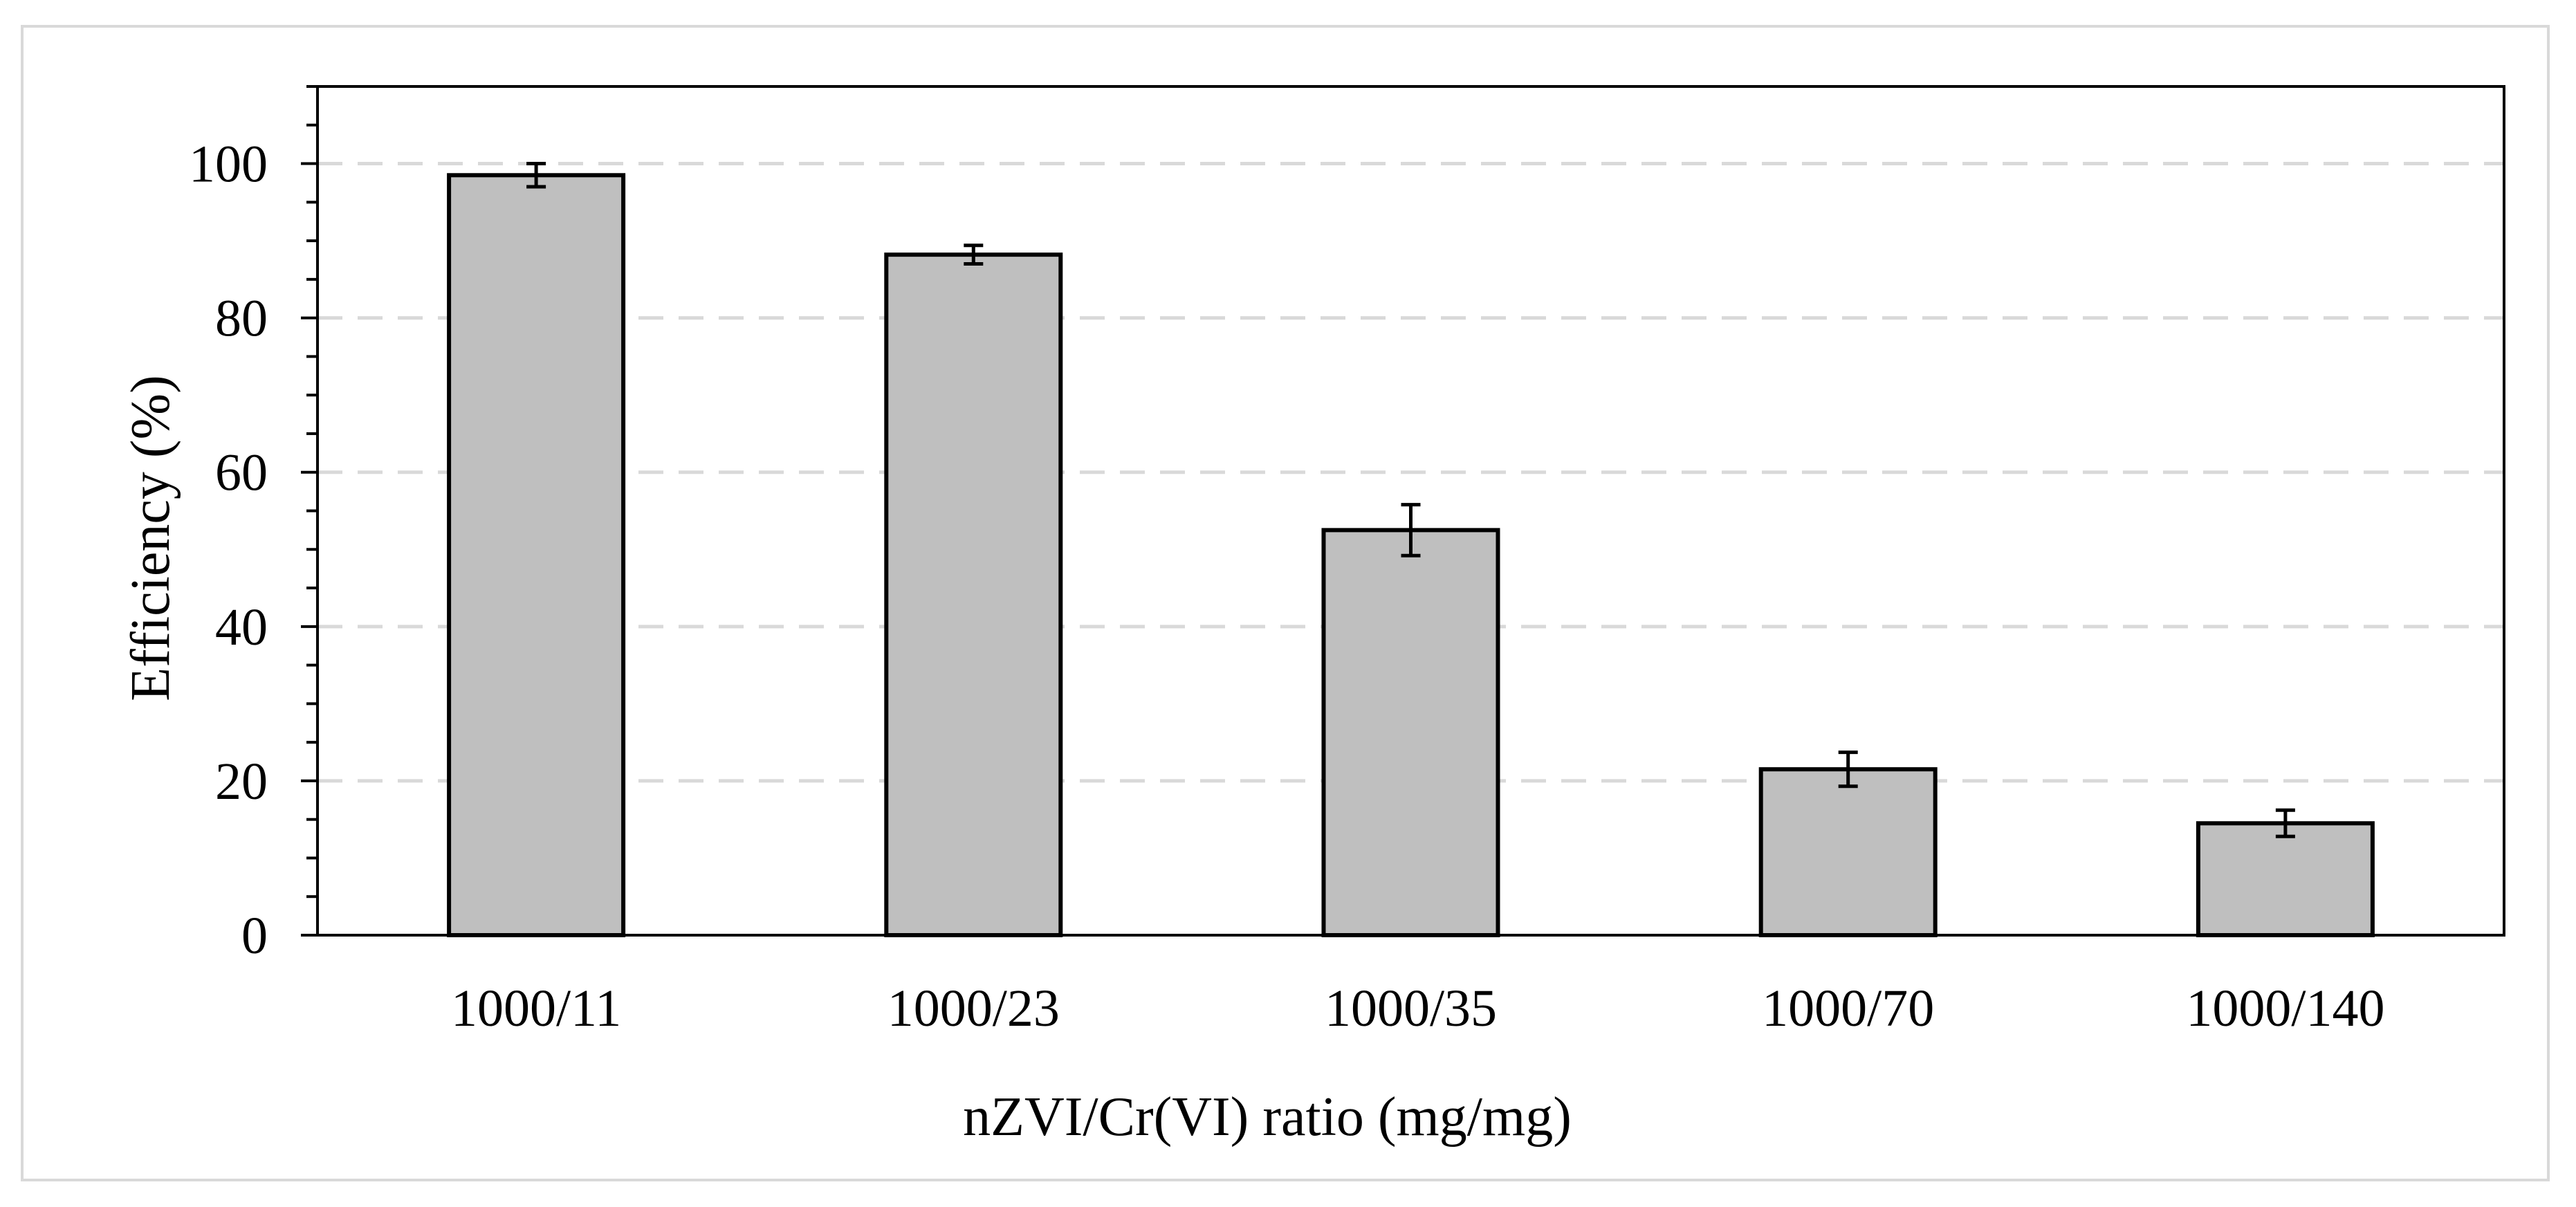  Describe the element at coordinates (241, 473) in the screenshot. I see `y-tick-label: 60` at that location.